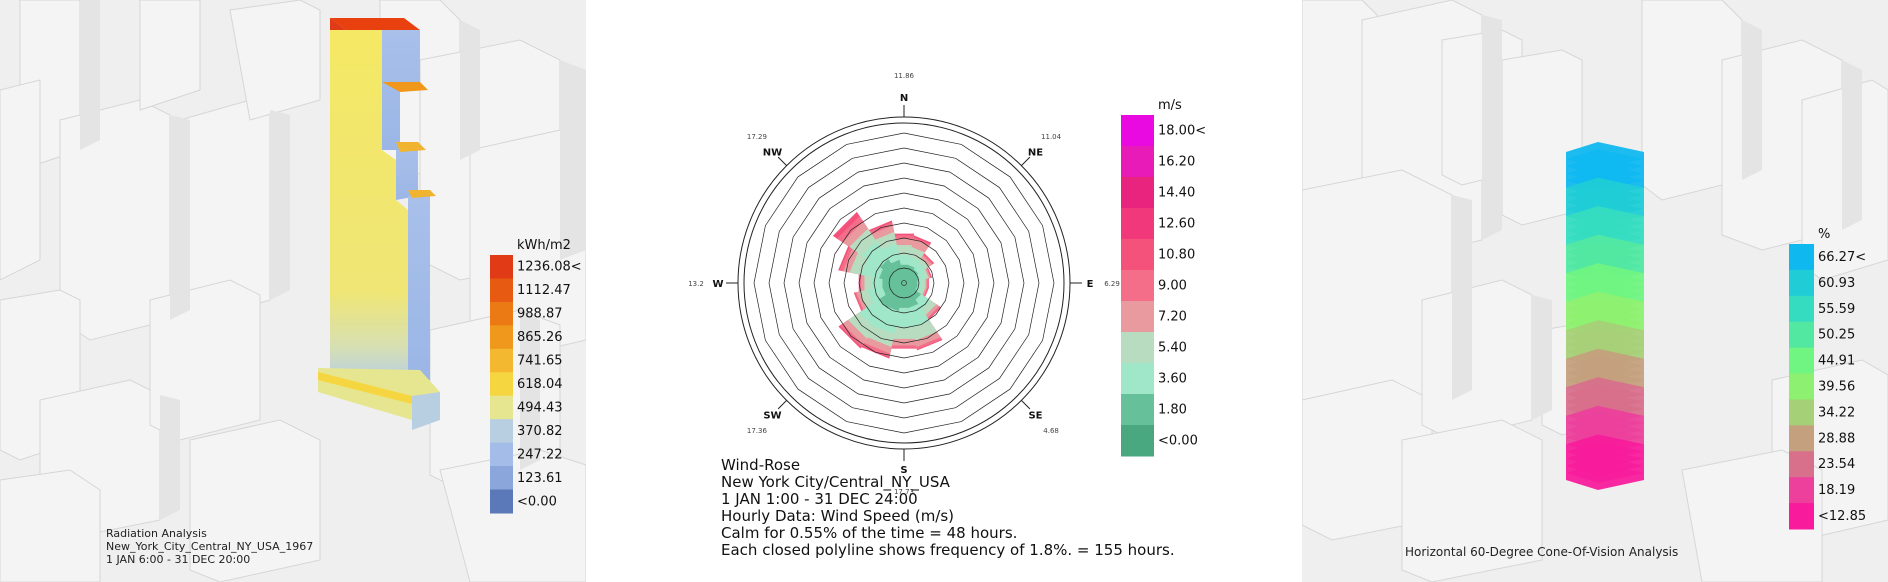 This screenshot has height=582, width=1888. Describe the element at coordinates (156, 533) in the screenshot. I see `radiation-caption-line: Radiation Analysis` at that location.